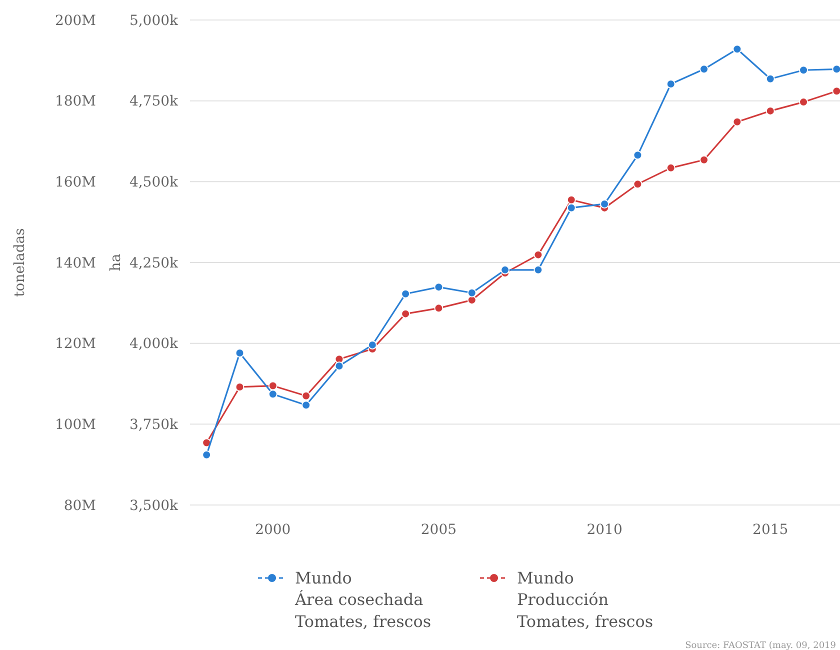 Image resolution: width=840 pixels, height=650 pixels. Describe the element at coordinates (154, 20) in the screenshot. I see `y-tick-label: 5,000k` at that location.